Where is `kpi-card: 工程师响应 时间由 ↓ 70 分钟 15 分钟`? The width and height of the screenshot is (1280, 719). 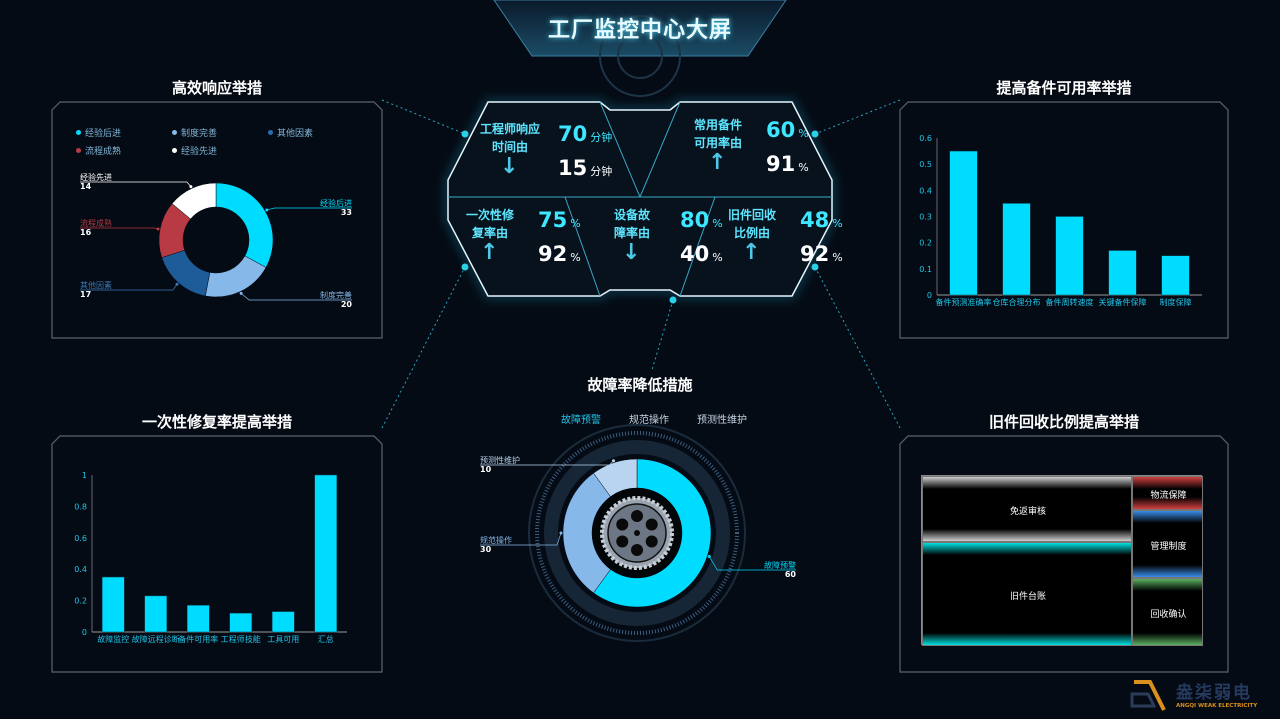 kpi-card: 工程师响应 时间由 ↓ 70 分钟 15 分钟 is located at coordinates (545, 155).